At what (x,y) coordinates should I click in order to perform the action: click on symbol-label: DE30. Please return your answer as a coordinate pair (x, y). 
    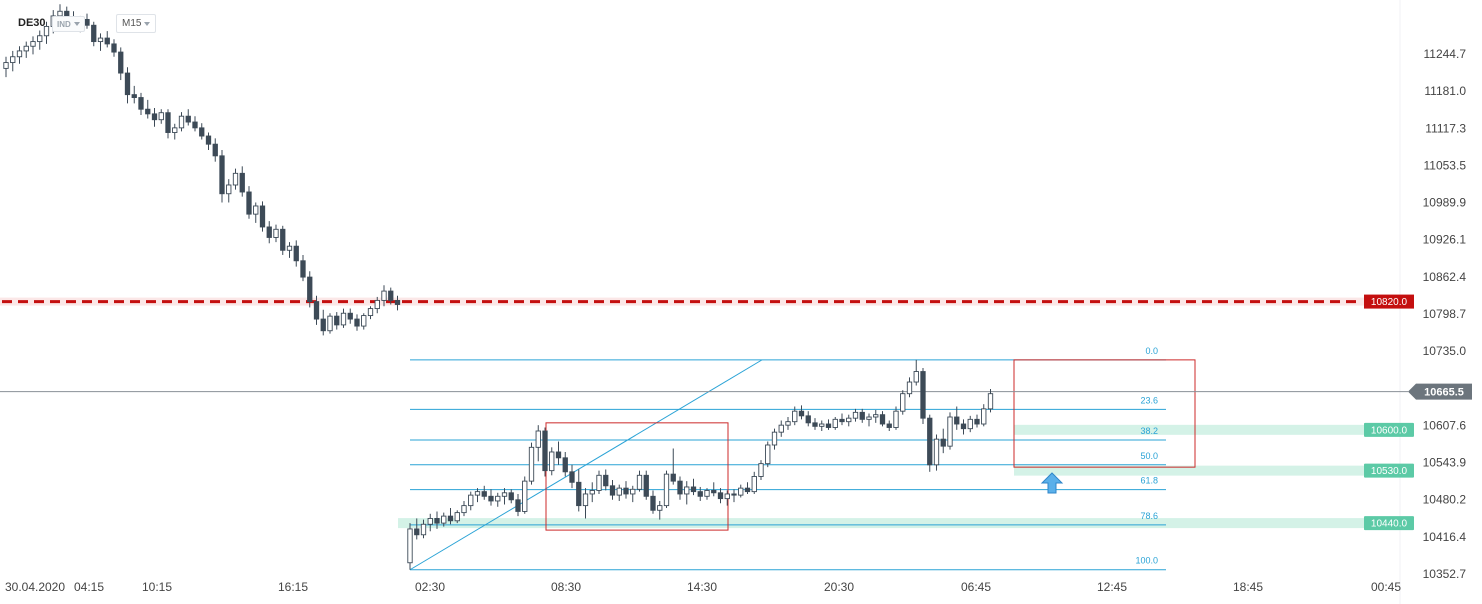
    Looking at the image, I should click on (32, 23).